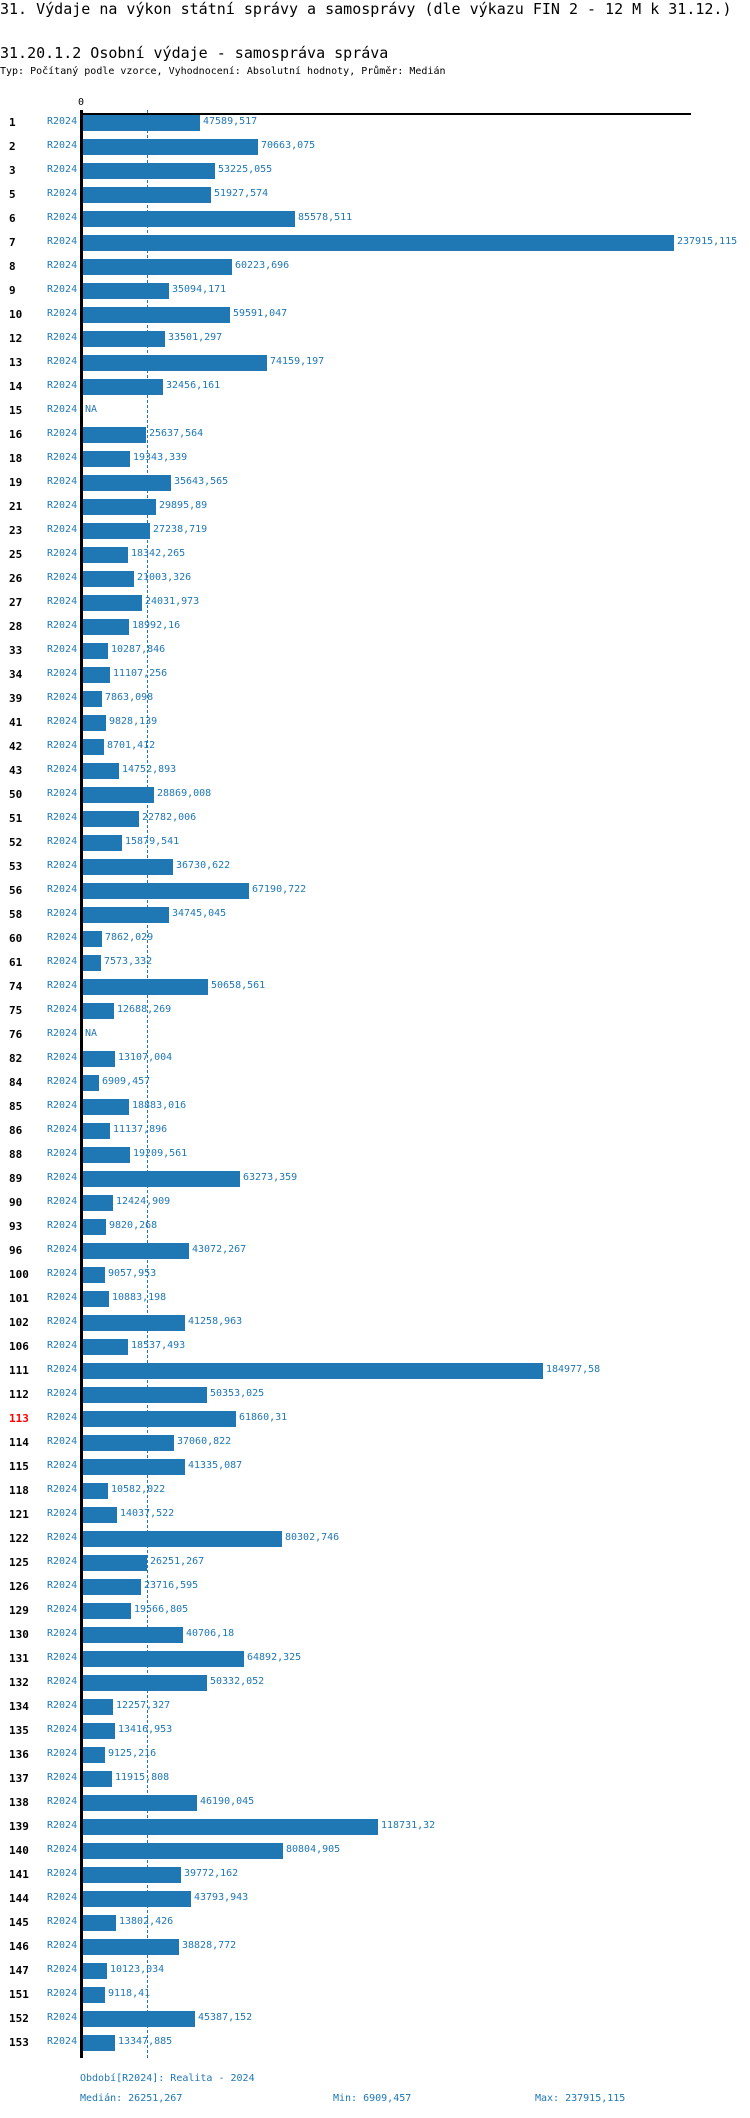 This screenshot has width=750, height=2118. What do you see at coordinates (129, 1993) in the screenshot?
I see `value-label: 9118,41` at bounding box center [129, 1993].